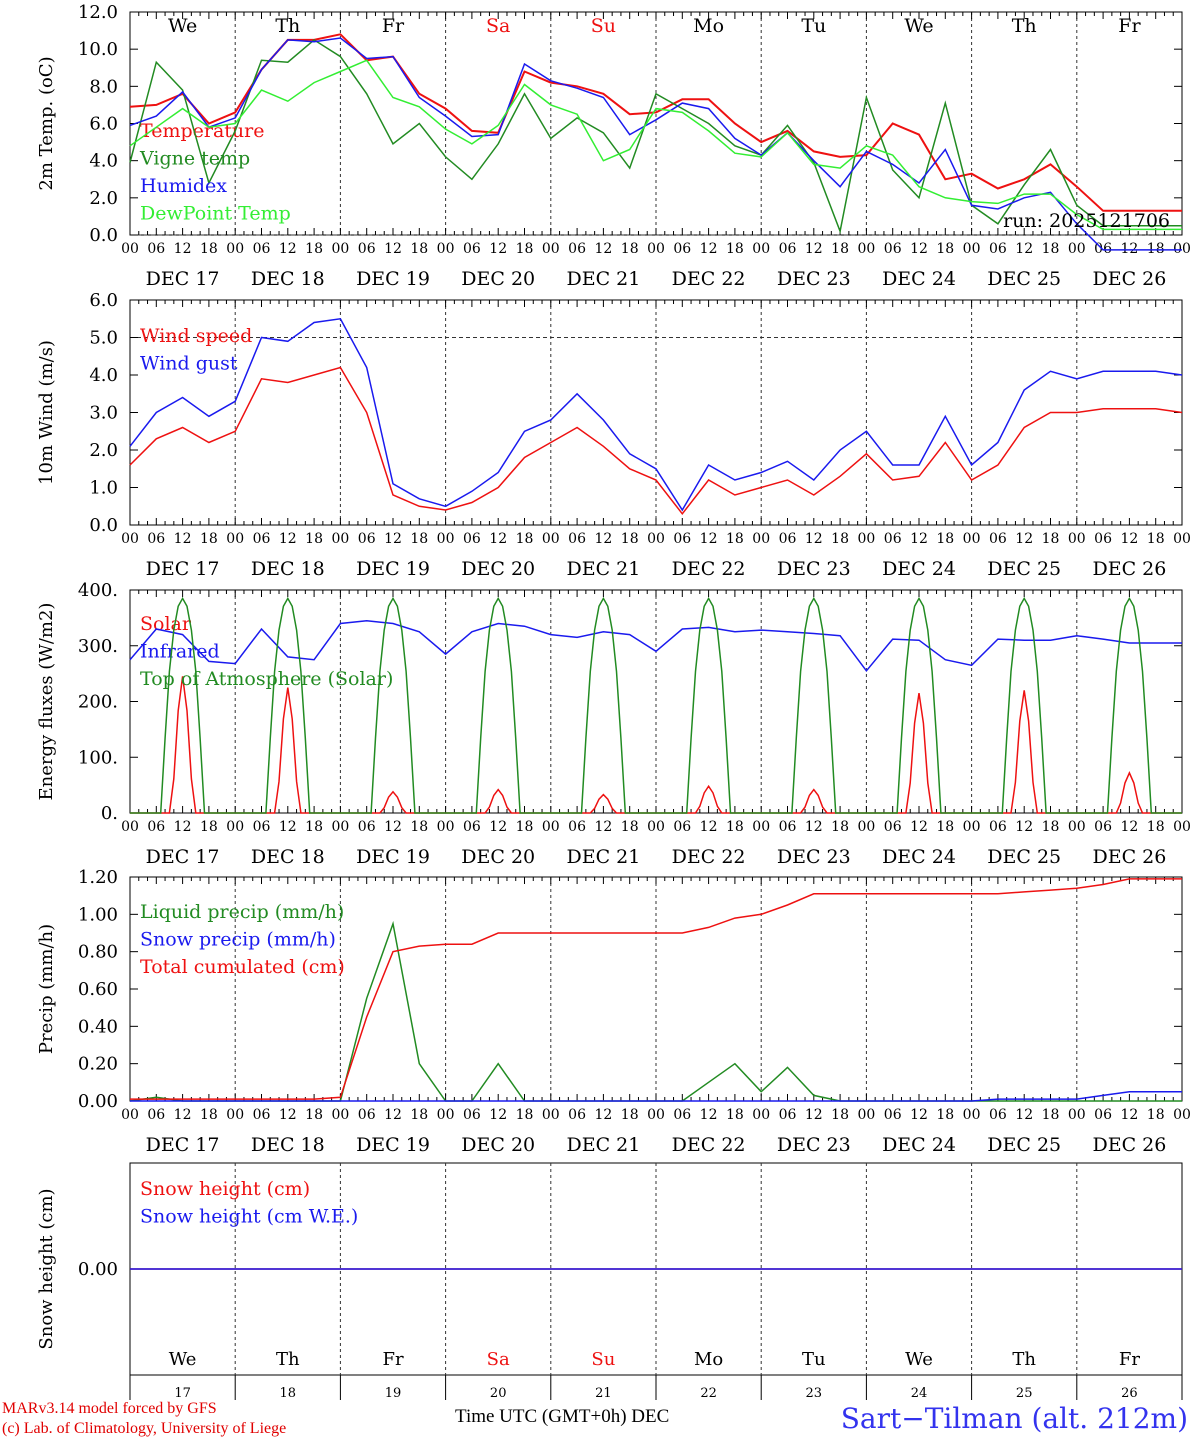 The width and height of the screenshot is (1194, 1440). What do you see at coordinates (196, 336) in the screenshot?
I see `panel2-legend-wind-speed: Wind speed` at bounding box center [196, 336].